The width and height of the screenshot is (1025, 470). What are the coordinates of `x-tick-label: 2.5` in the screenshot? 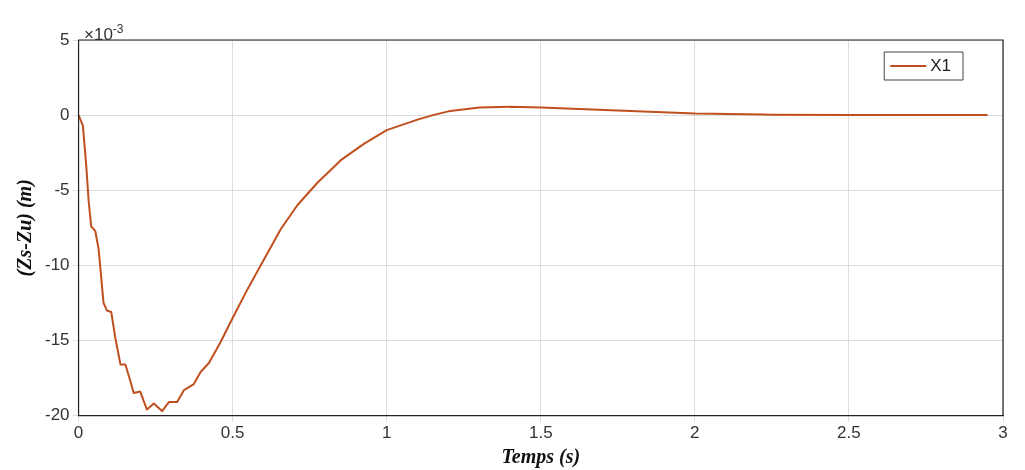 It's located at (849, 433).